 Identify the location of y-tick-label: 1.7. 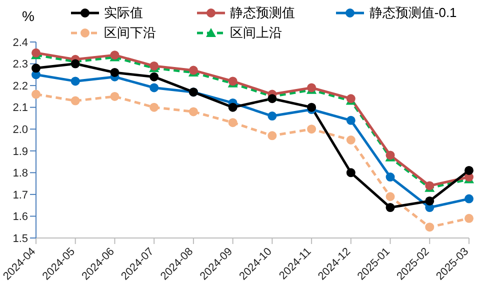
(20, 195).